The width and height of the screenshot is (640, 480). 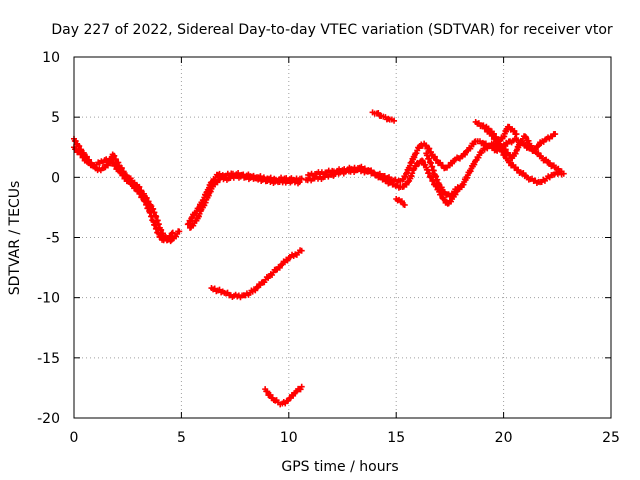 What do you see at coordinates (51, 58) in the screenshot?
I see `y-tick-label: 10` at bounding box center [51, 58].